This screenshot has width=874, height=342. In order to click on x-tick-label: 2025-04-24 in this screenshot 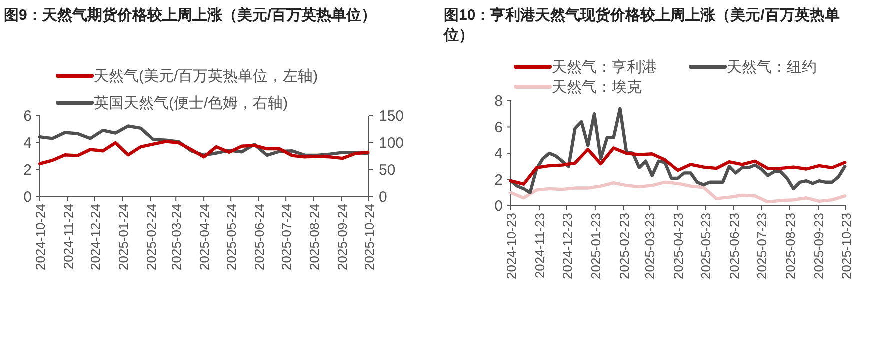, I will do `click(204, 237)`.